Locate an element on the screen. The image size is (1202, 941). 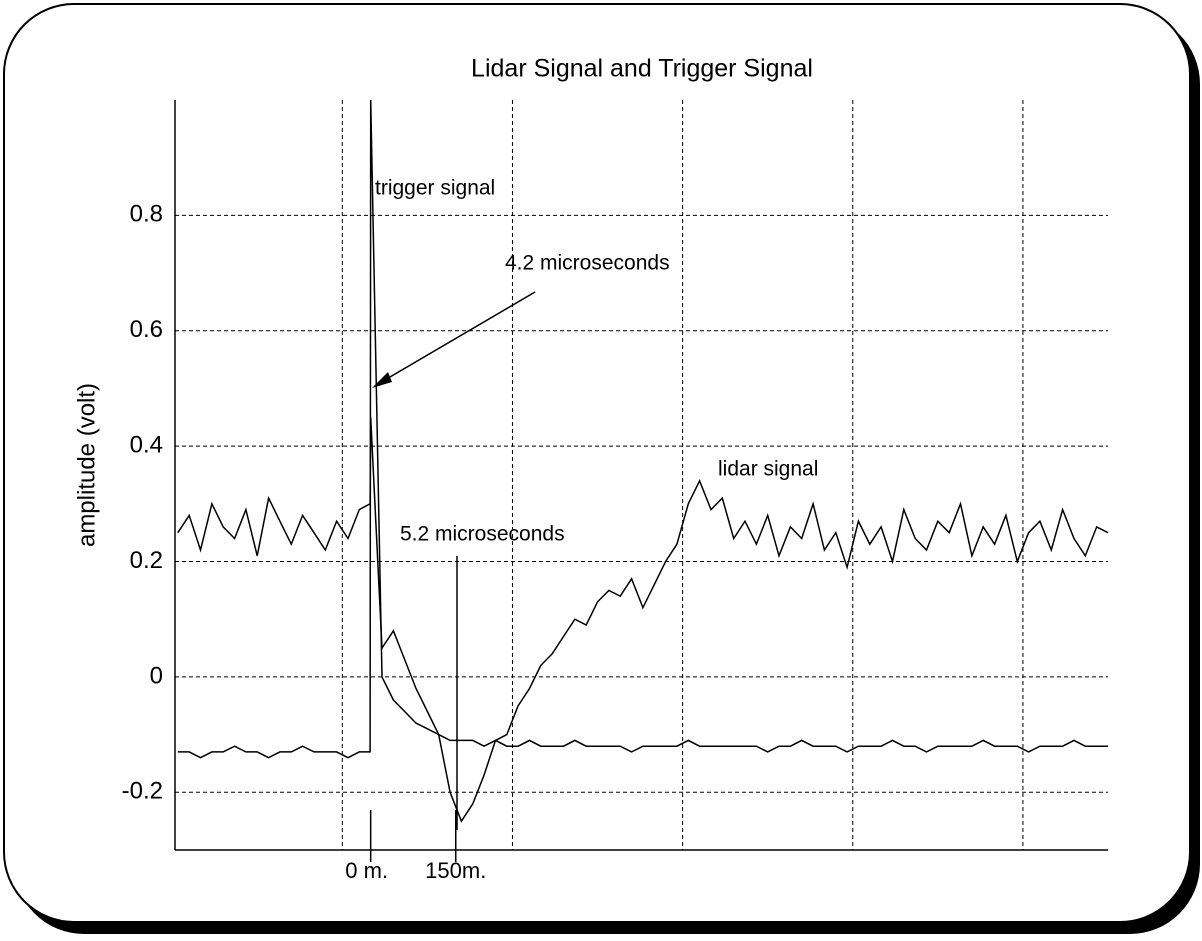
annotation-arrow is located at coordinates (456, 338).